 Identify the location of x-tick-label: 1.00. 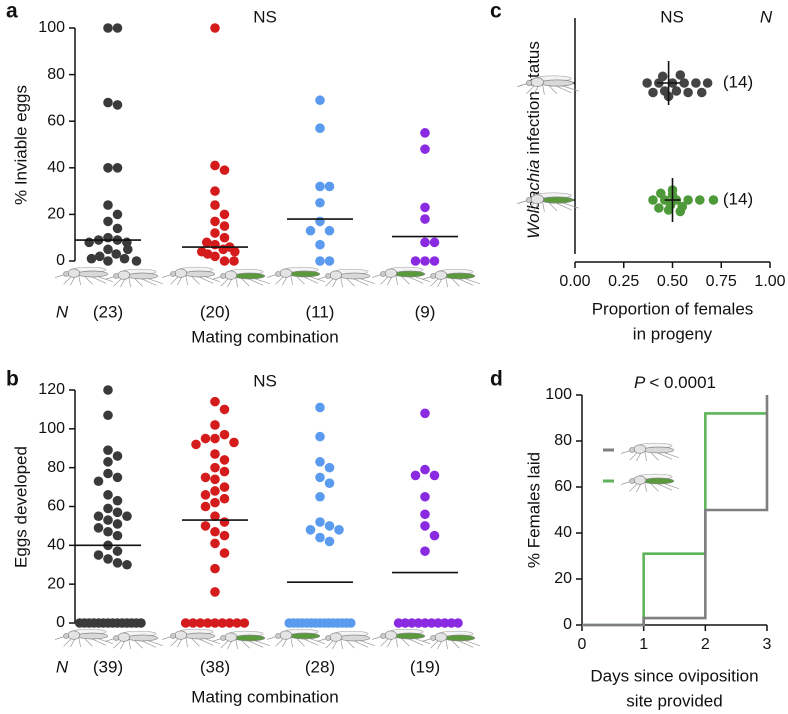
(769, 281).